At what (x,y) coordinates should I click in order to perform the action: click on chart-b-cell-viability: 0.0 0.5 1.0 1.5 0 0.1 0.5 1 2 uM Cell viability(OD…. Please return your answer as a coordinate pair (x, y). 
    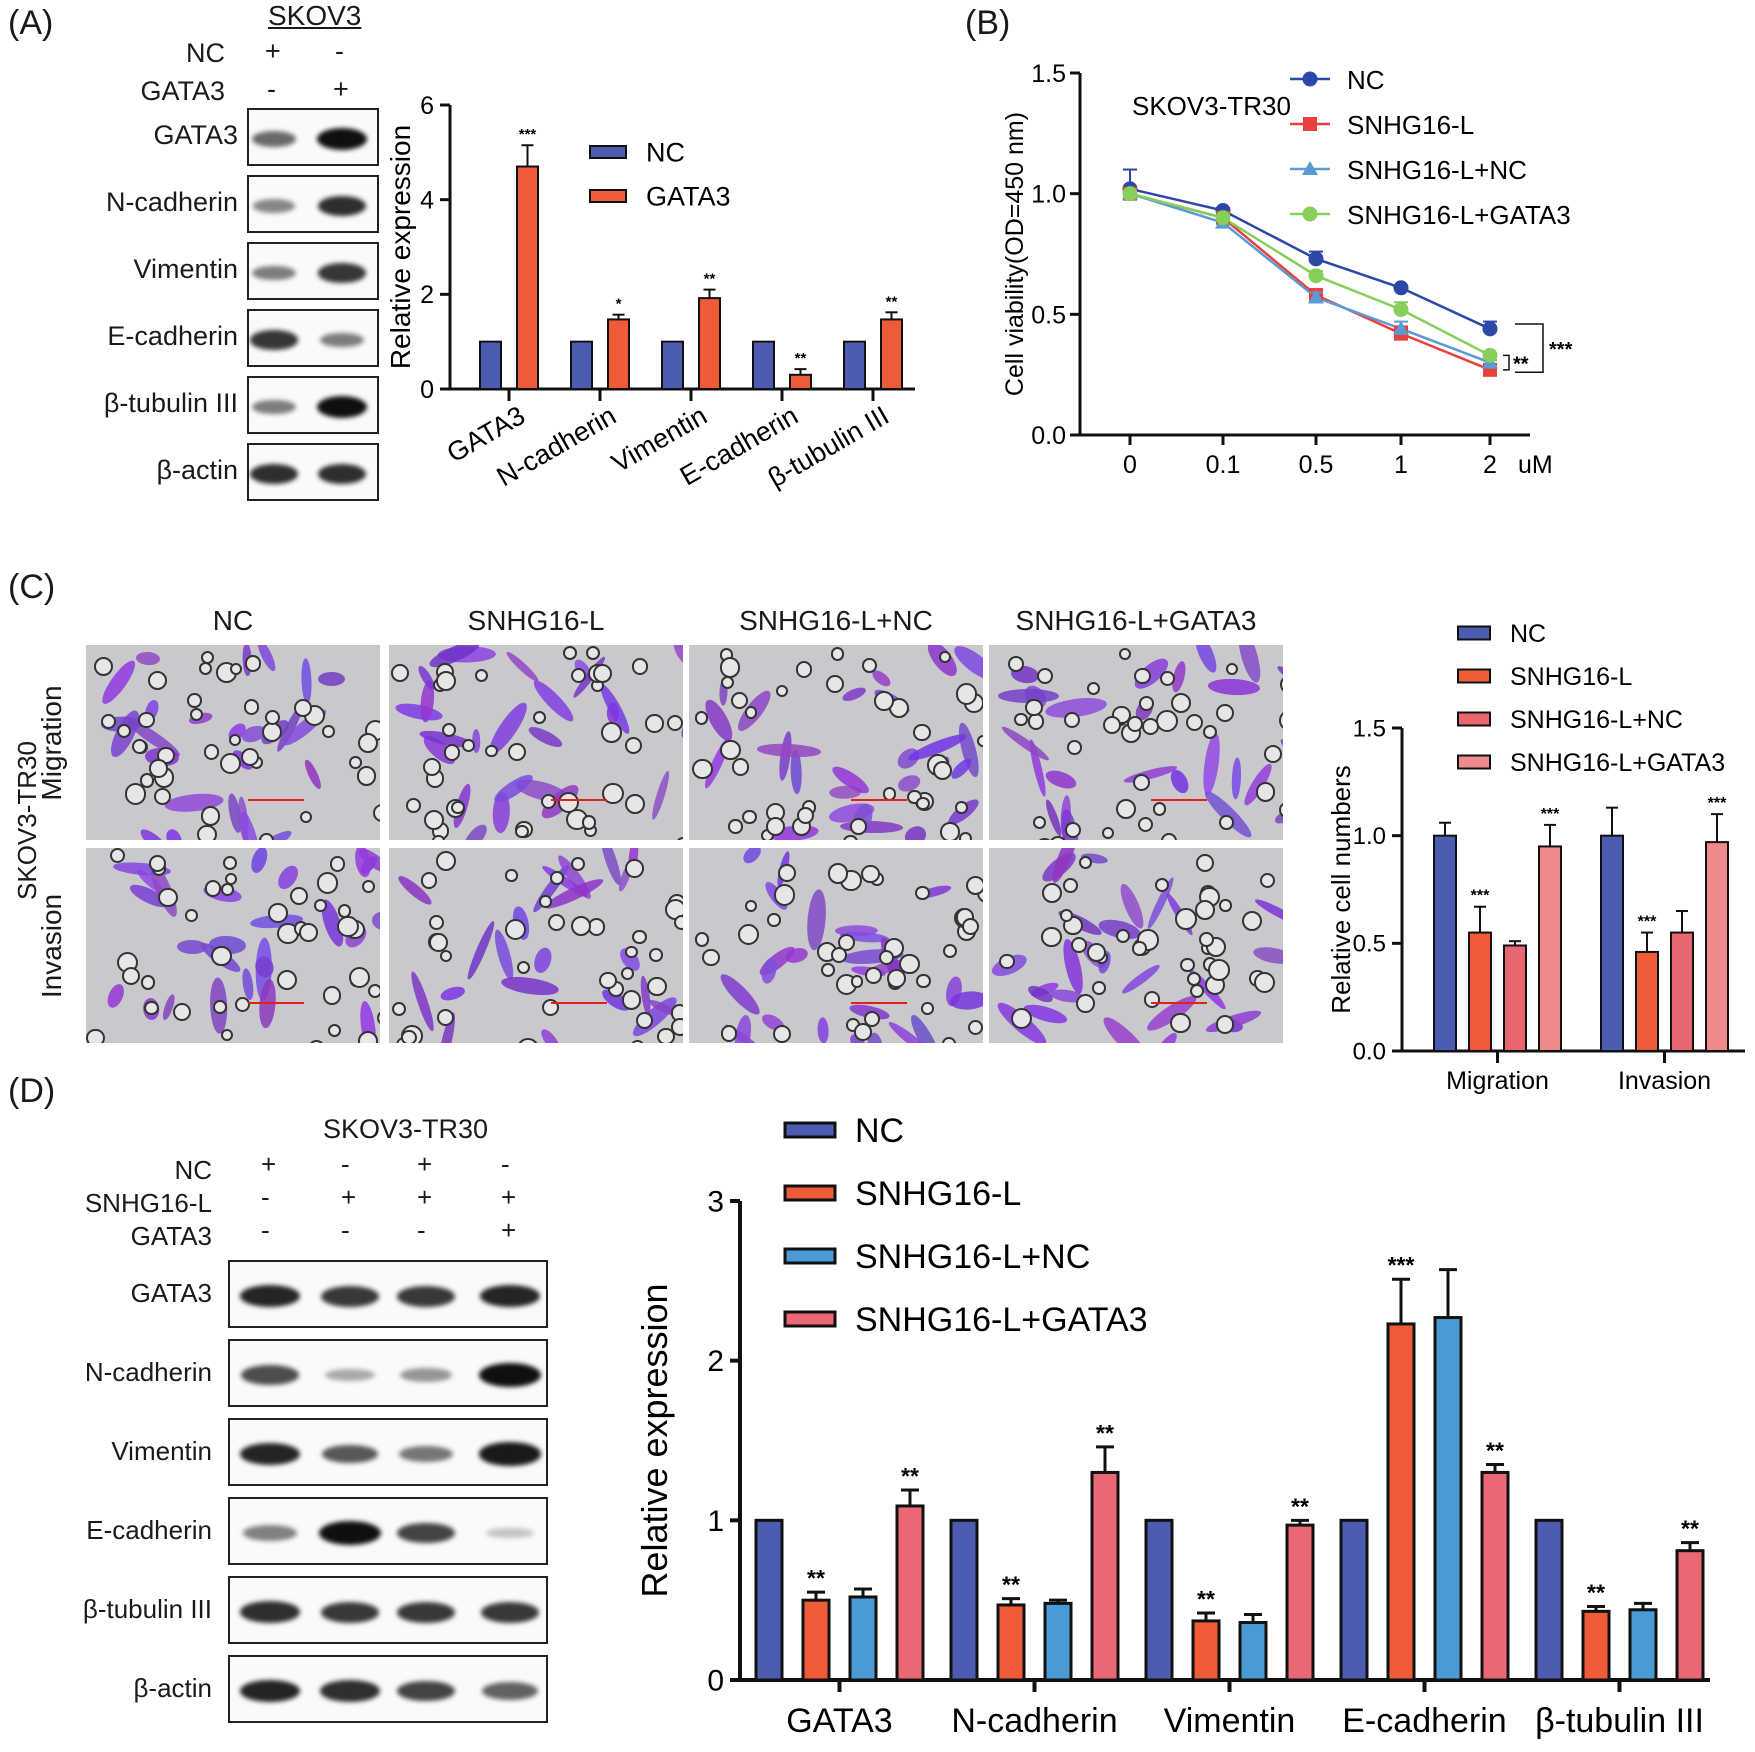
    Looking at the image, I should click on (1287, 269).